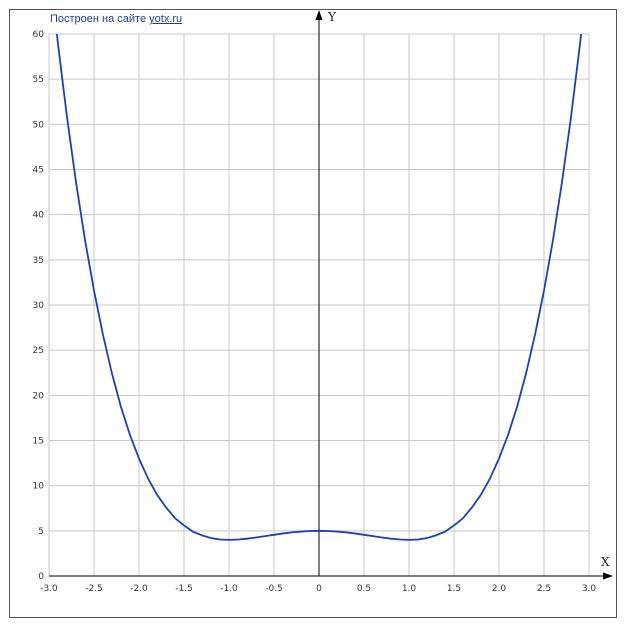  What do you see at coordinates (409, 589) in the screenshot?
I see `x-tick-label: 1.0` at bounding box center [409, 589].